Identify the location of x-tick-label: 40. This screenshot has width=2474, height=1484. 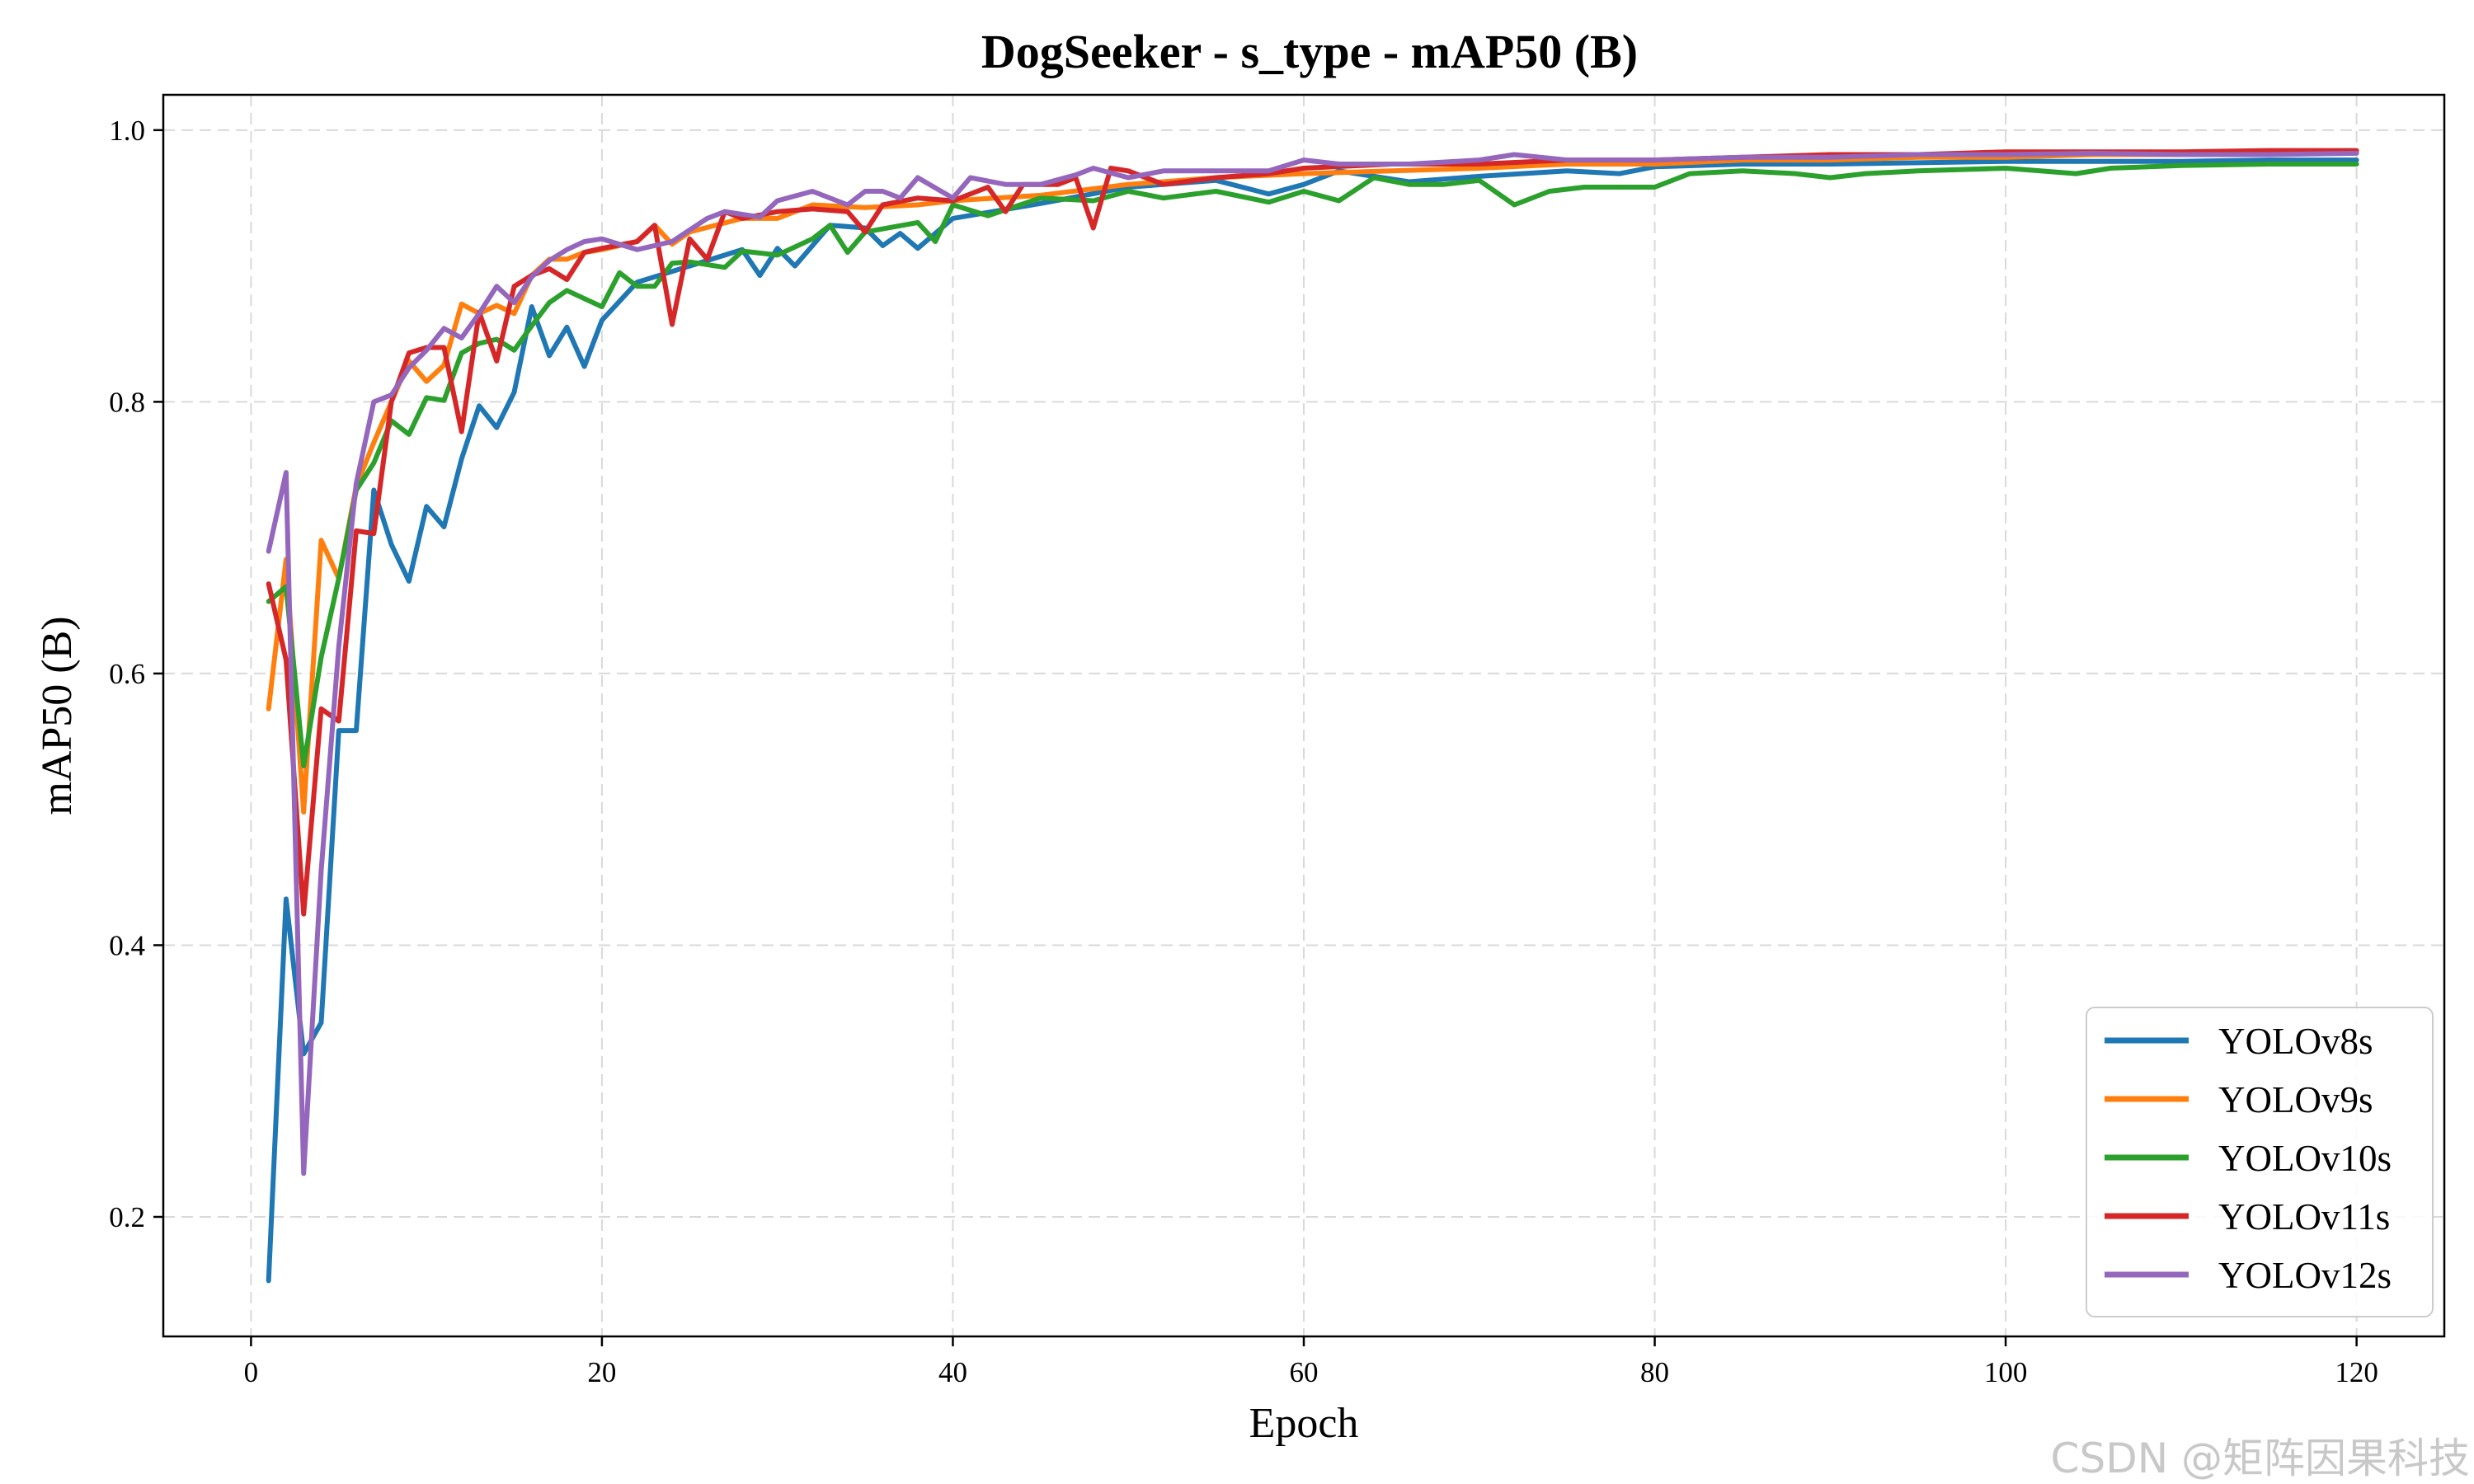
(952, 1372).